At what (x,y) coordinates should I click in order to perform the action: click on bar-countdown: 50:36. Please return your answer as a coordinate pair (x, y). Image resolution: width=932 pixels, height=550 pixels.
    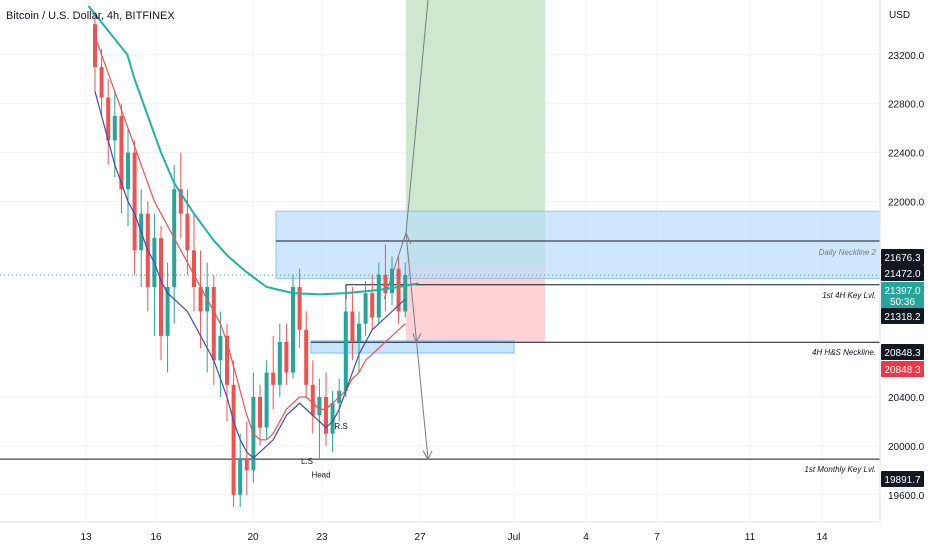
    Looking at the image, I should click on (902, 302).